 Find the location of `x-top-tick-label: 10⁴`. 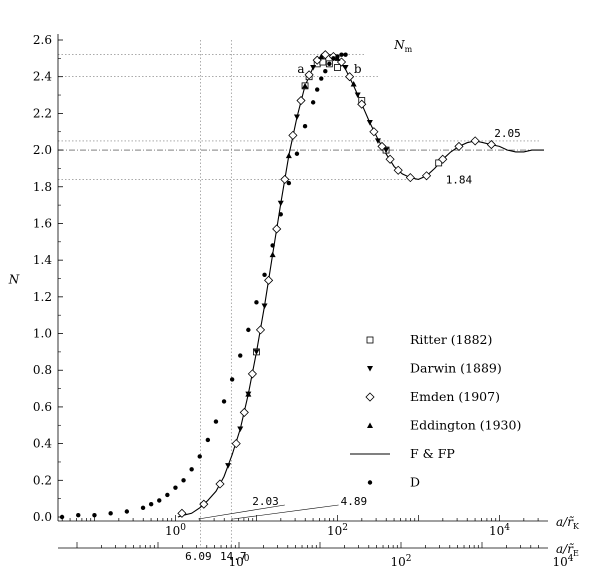

x-top-tick-label: 10⁴ is located at coordinates (499, 530).